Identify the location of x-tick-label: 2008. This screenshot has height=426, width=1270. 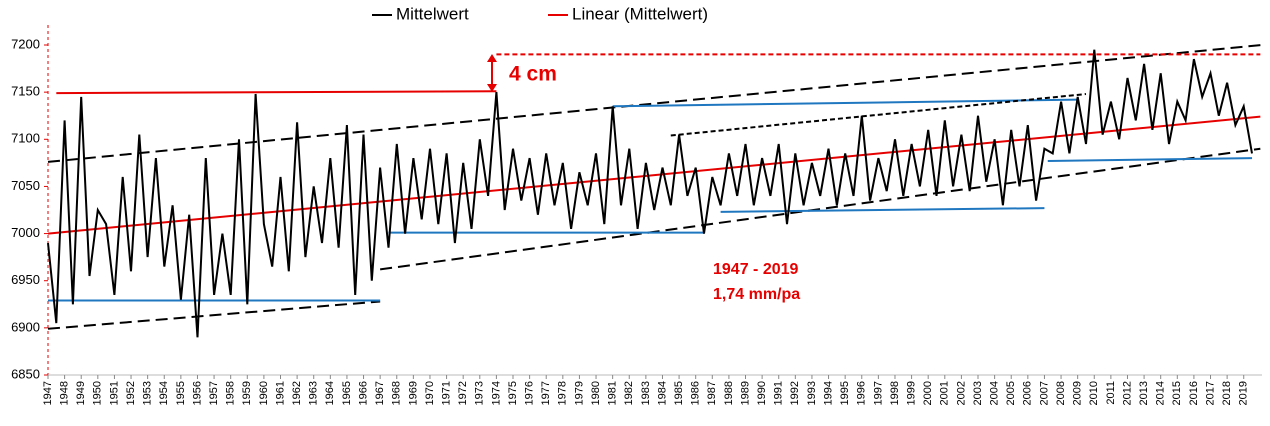
(1061, 393).